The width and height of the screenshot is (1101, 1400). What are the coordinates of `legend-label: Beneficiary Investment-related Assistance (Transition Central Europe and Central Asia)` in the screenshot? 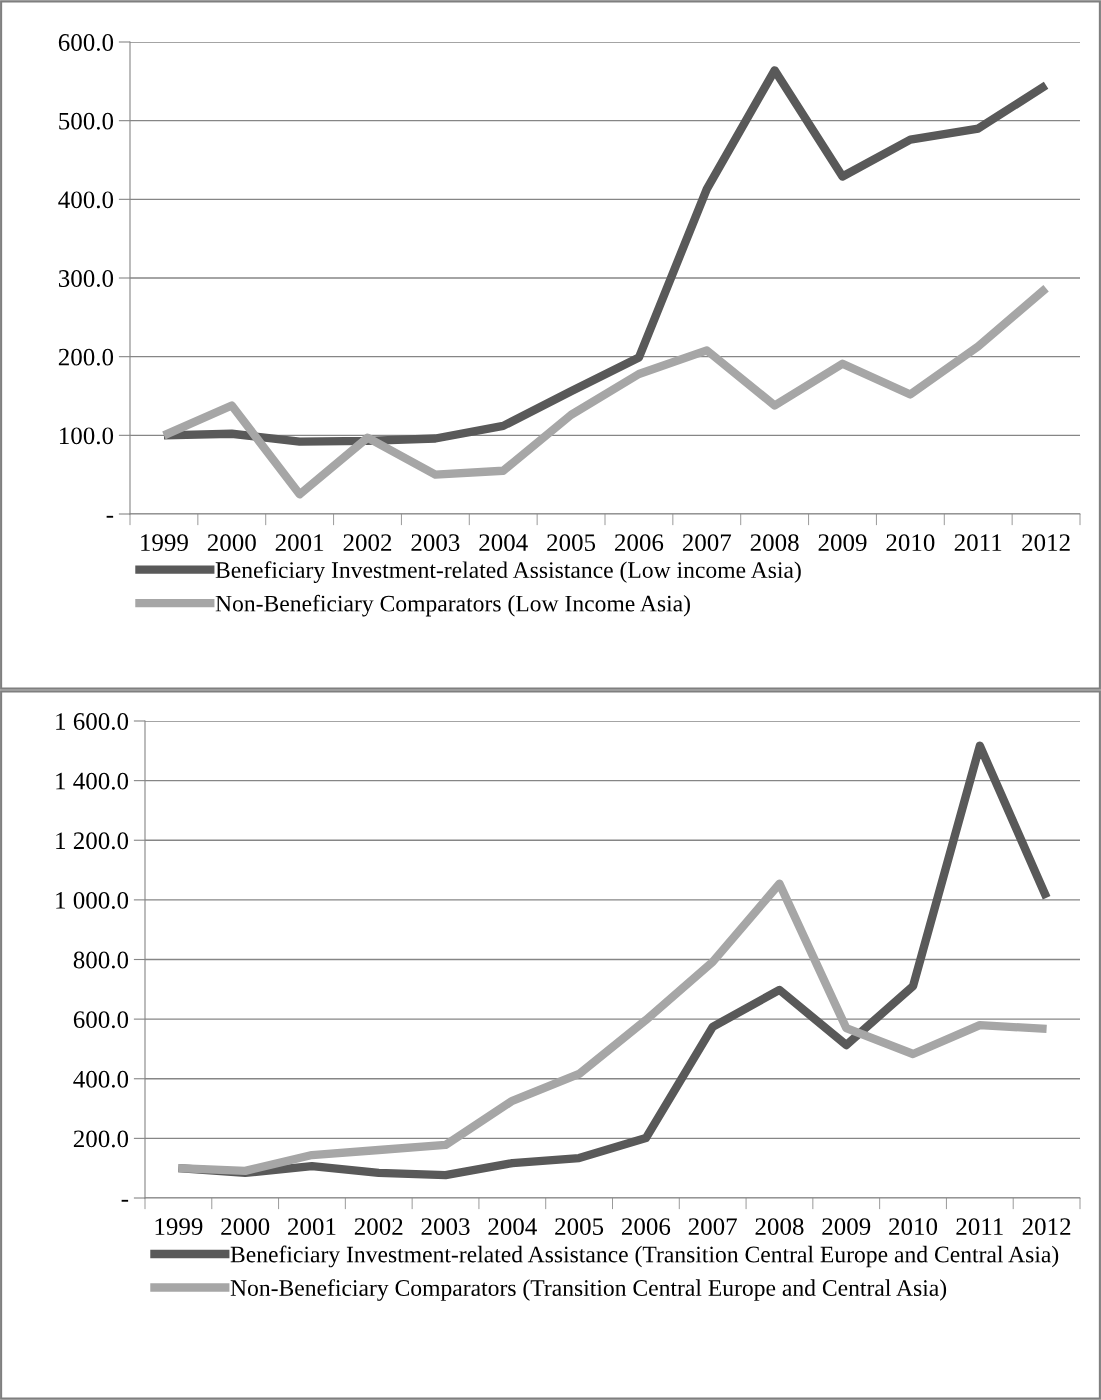 It's located at (644, 1256).